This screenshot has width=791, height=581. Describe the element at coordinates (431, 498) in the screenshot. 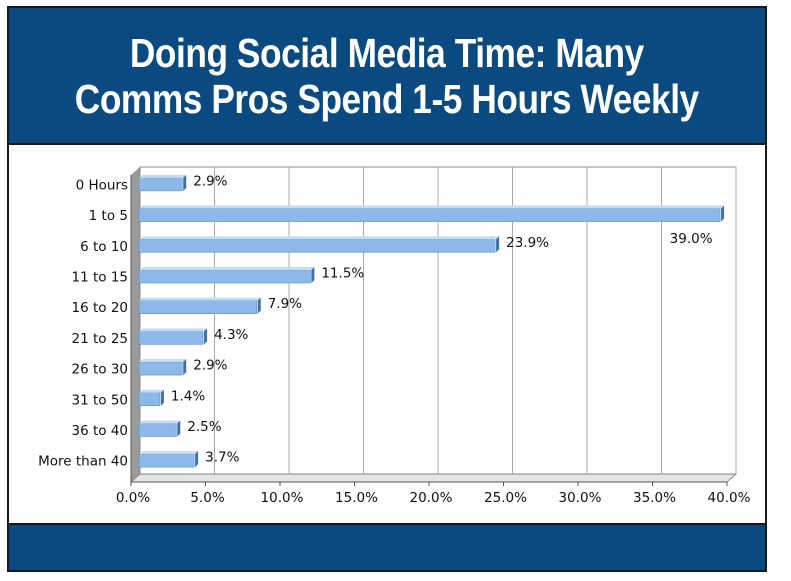

I see `x-tick-label: 20.0%` at that location.